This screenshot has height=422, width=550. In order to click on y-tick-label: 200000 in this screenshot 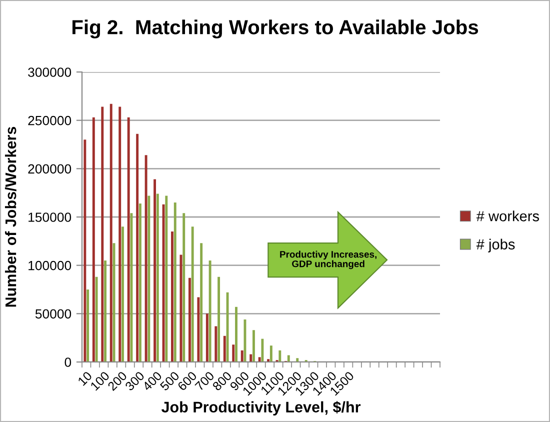, I will do `click(50, 169)`.